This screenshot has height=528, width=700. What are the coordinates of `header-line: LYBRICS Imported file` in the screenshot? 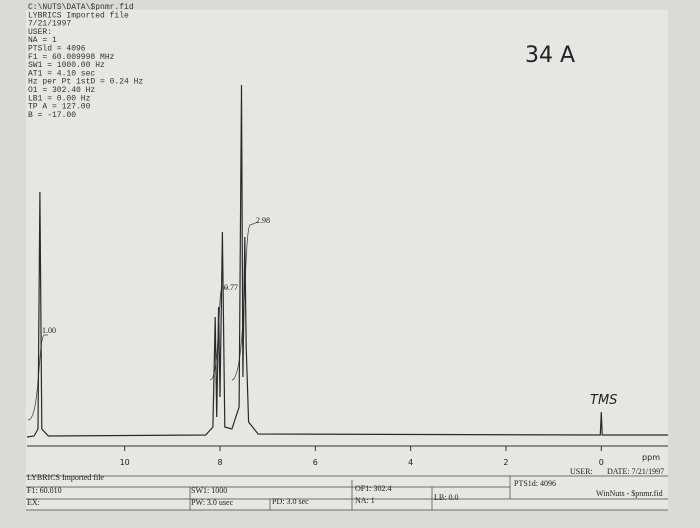 It's located at (78, 15).